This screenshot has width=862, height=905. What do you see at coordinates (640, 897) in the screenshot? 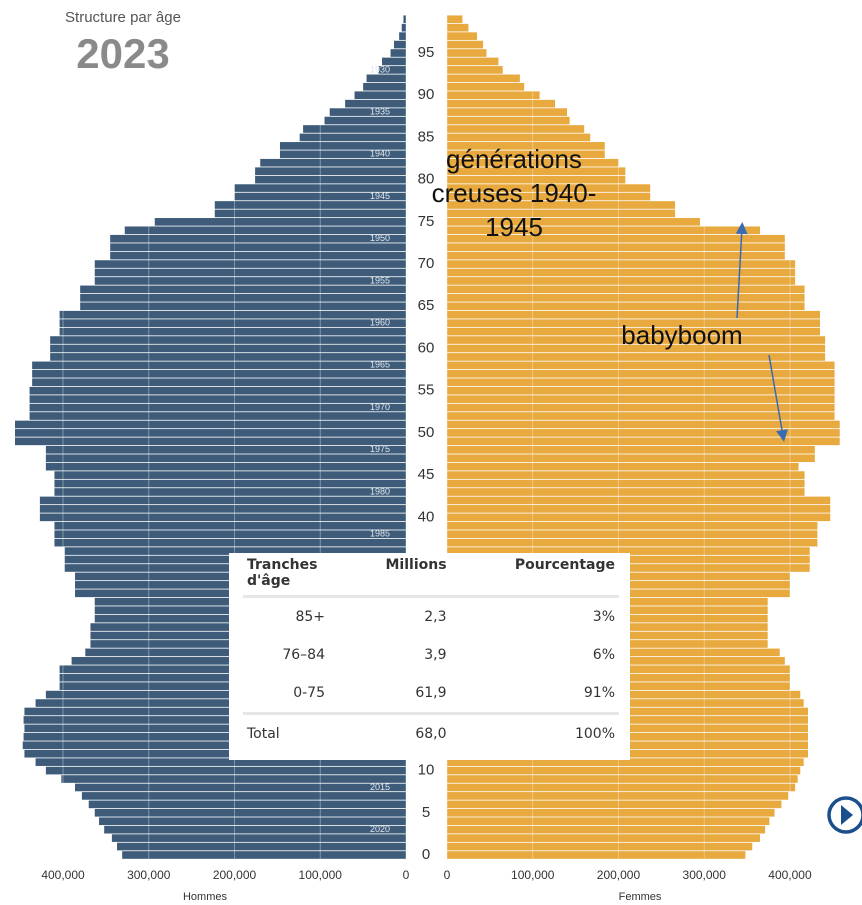
I see `legend-label: Femmes` at bounding box center [640, 897].